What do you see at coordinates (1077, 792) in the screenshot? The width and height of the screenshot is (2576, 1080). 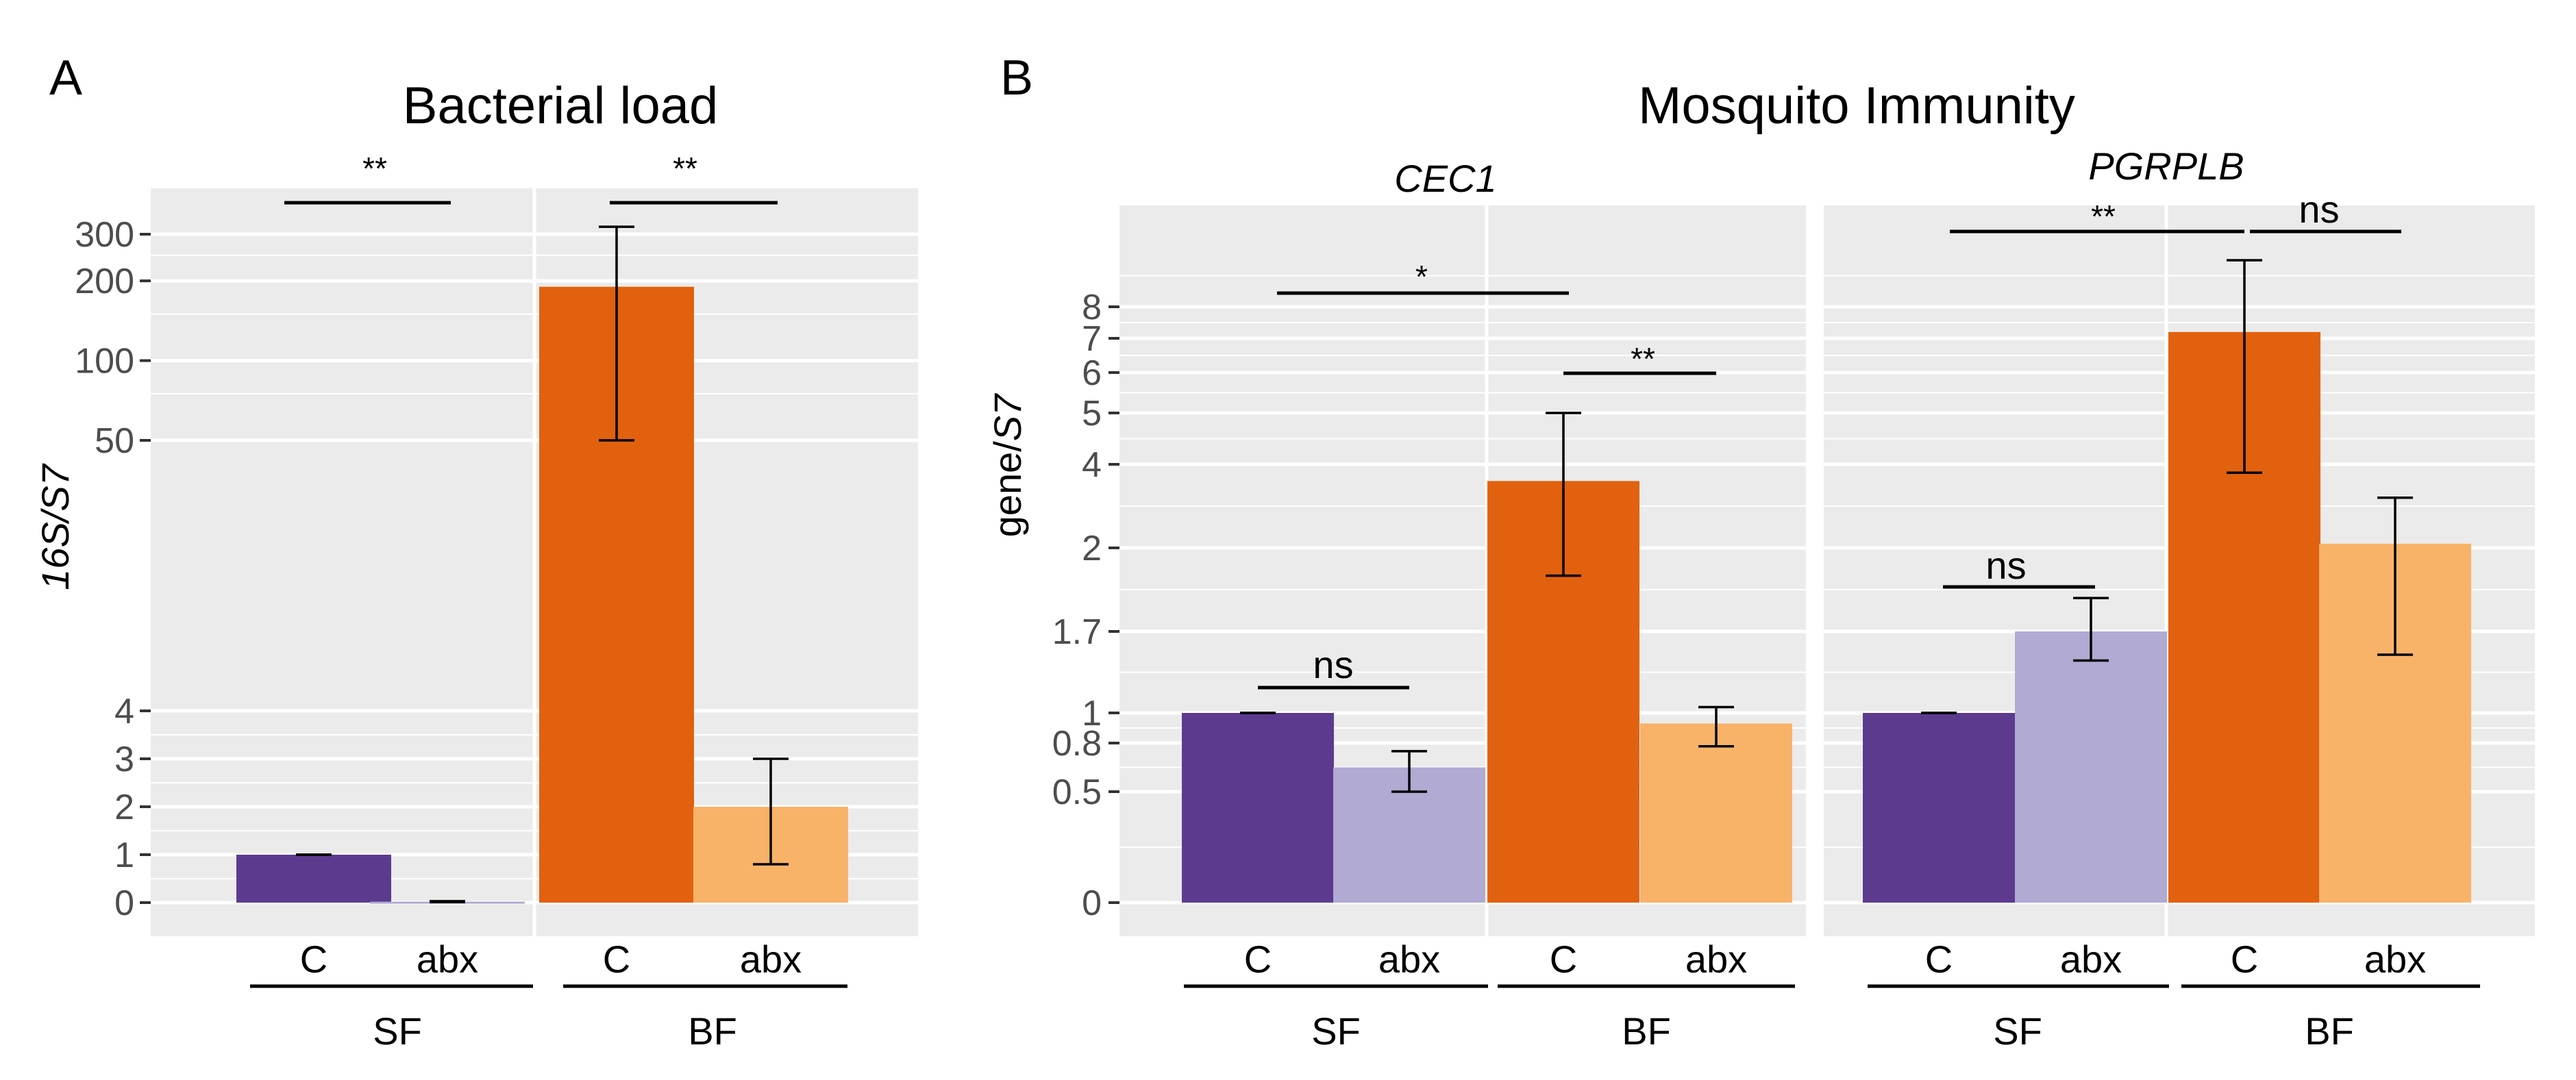 I see `panel-b-ytick-label: 0.5` at bounding box center [1077, 792].